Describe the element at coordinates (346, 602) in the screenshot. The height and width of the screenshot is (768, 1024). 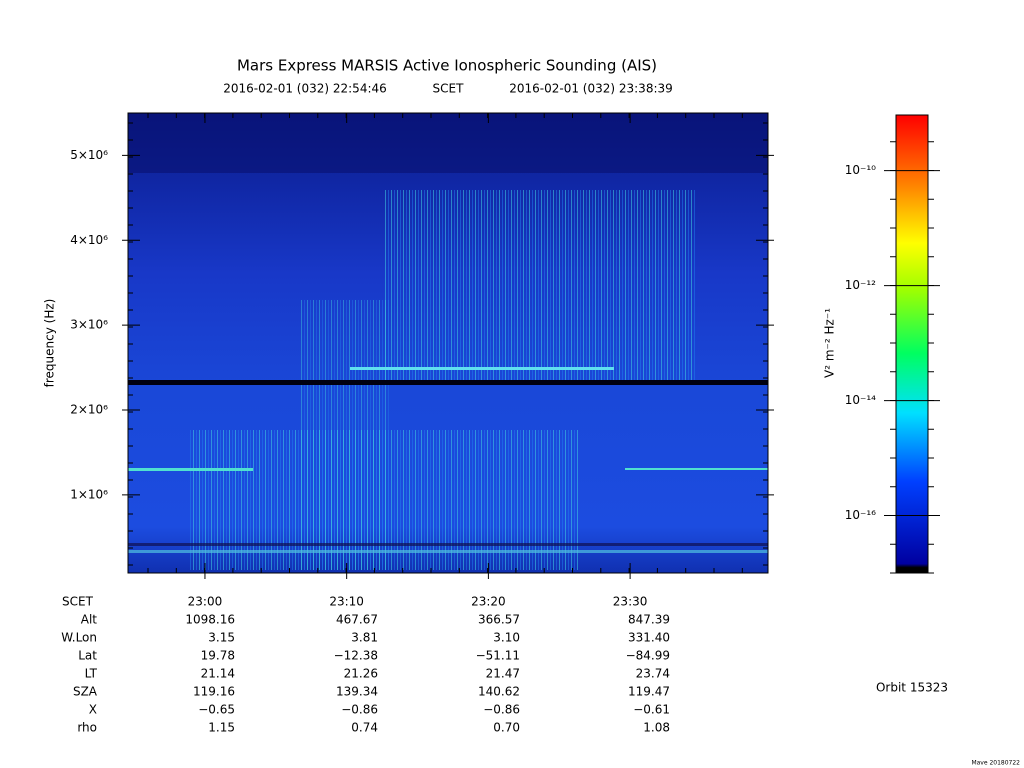
I see `ephemeris-value: 23:10` at that location.